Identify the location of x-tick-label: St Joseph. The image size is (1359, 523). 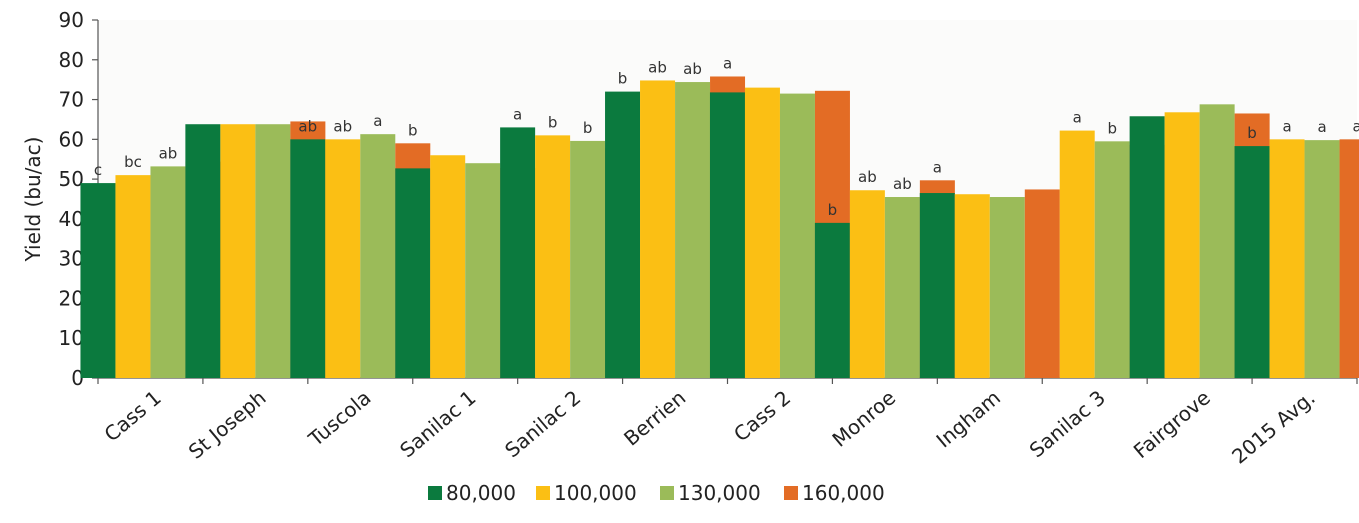
(227, 424).